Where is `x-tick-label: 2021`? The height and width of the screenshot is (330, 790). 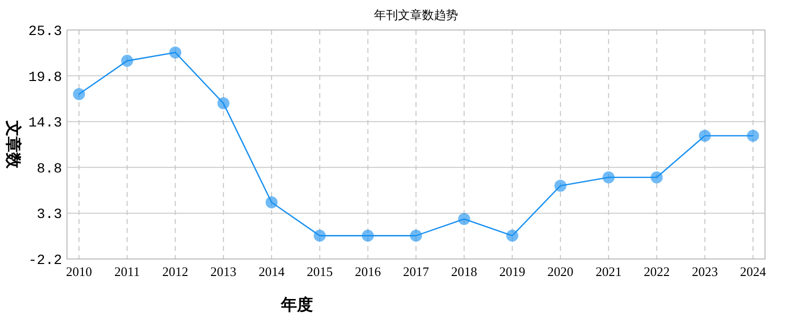 x-tick-label: 2021 is located at coordinates (609, 271).